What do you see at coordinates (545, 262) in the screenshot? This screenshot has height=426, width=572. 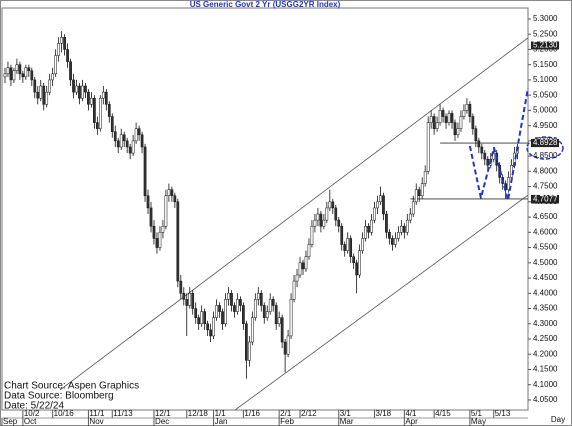 I see `y-tick-label: 4.5000` at bounding box center [545, 262].